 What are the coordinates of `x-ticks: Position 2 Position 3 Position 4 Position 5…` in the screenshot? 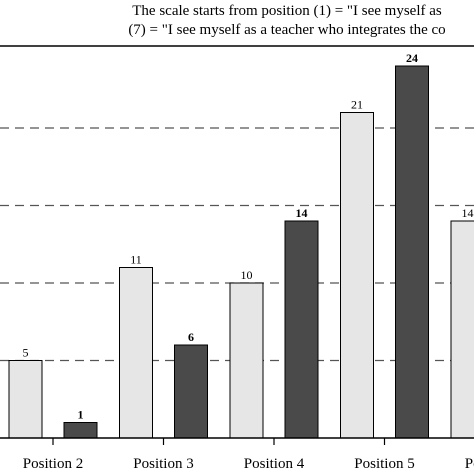 It's located at (248, 455).